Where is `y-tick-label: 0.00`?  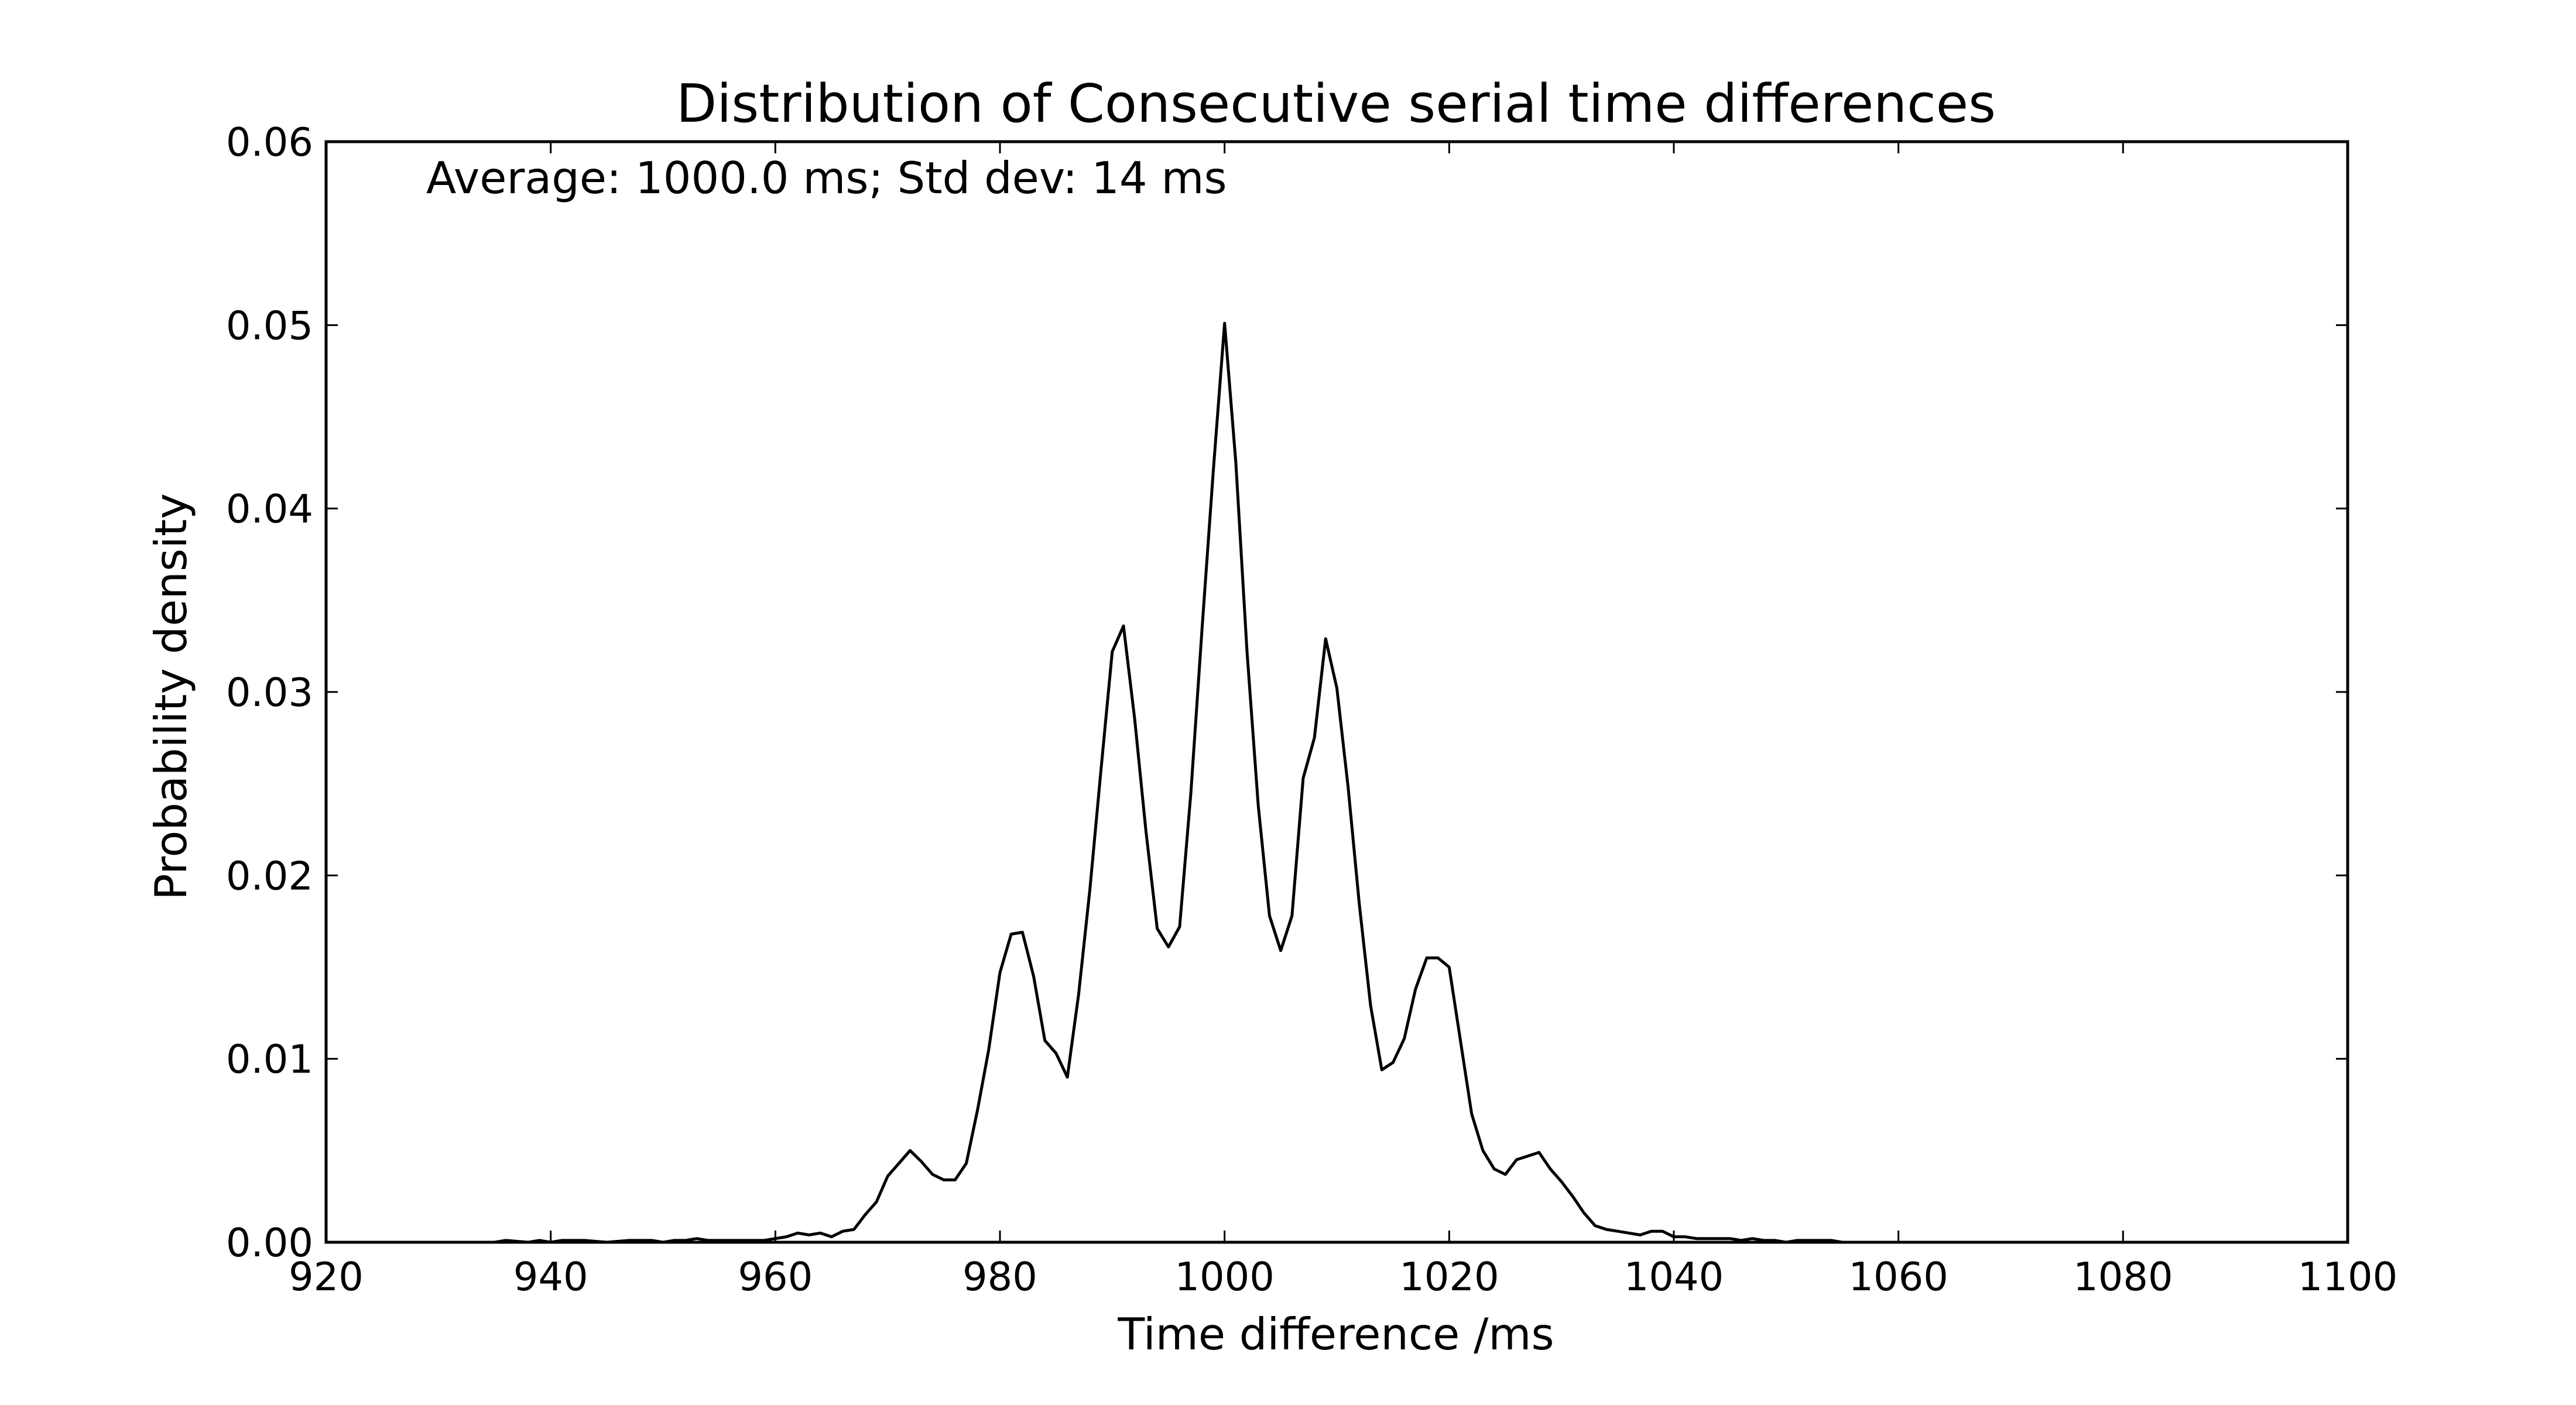
y-tick-label: 0.00 is located at coordinates (269, 1243).